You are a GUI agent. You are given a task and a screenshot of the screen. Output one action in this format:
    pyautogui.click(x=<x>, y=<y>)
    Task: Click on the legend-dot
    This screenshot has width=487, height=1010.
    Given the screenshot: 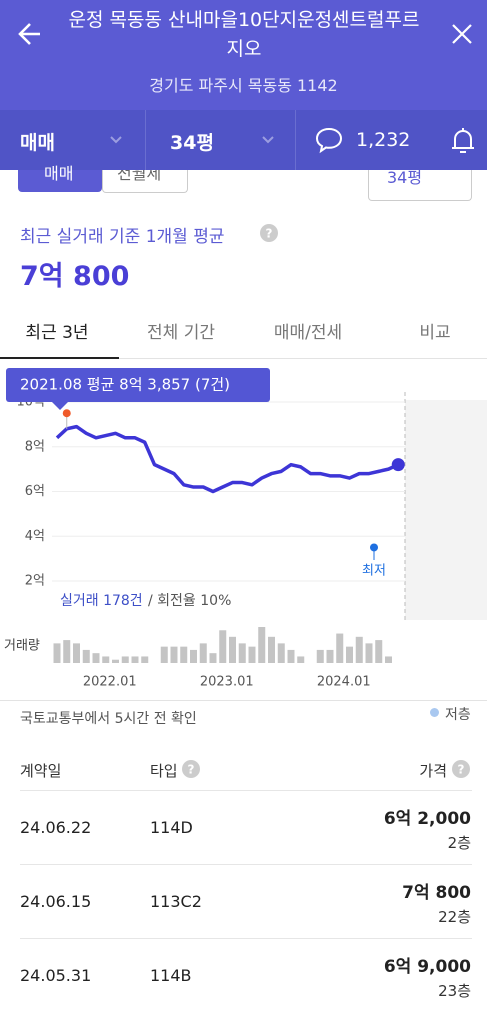 What is the action you would take?
    pyautogui.click(x=434, y=712)
    